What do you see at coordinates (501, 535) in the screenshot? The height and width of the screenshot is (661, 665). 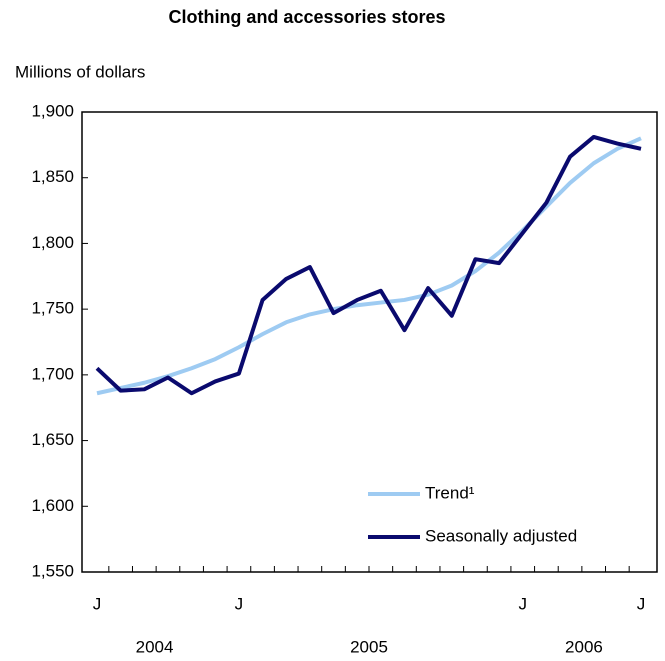 I see `legend-label: Seasonally adjusted` at bounding box center [501, 535].